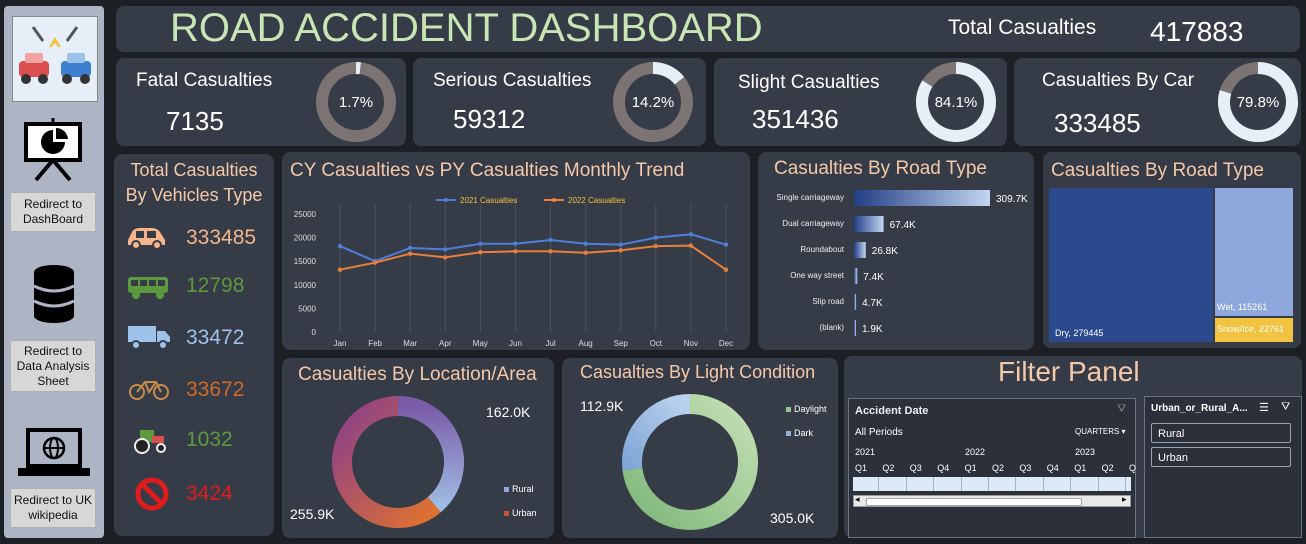  Describe the element at coordinates (992, 484) in the screenshot. I see `timeline-bar` at that location.